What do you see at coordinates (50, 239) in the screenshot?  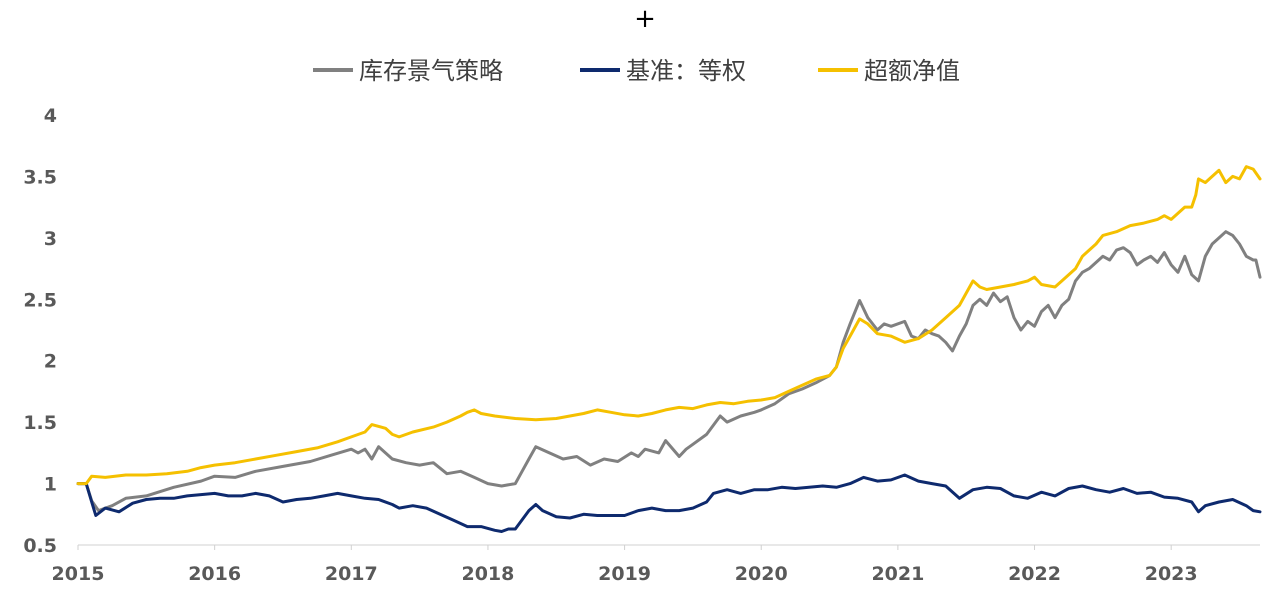 I see `y-tick-label: 3` at bounding box center [50, 239].